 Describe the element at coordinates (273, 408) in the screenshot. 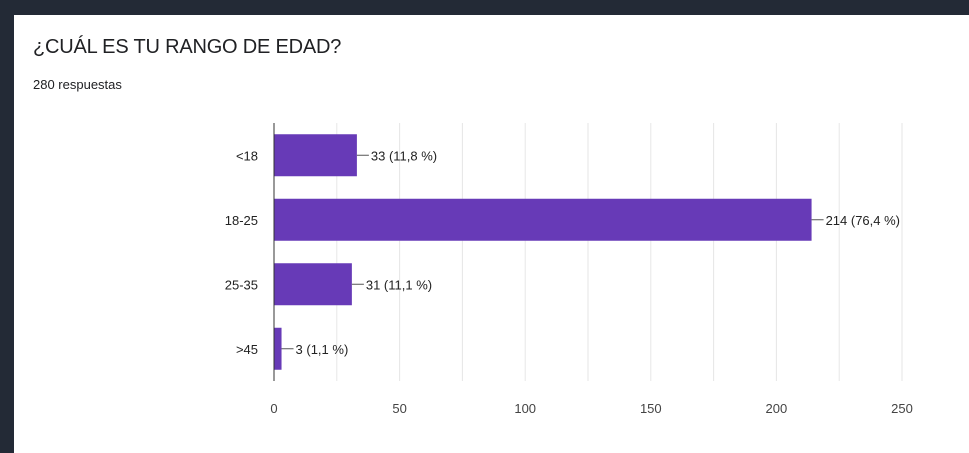

I see `x-tick-label: 0` at that location.